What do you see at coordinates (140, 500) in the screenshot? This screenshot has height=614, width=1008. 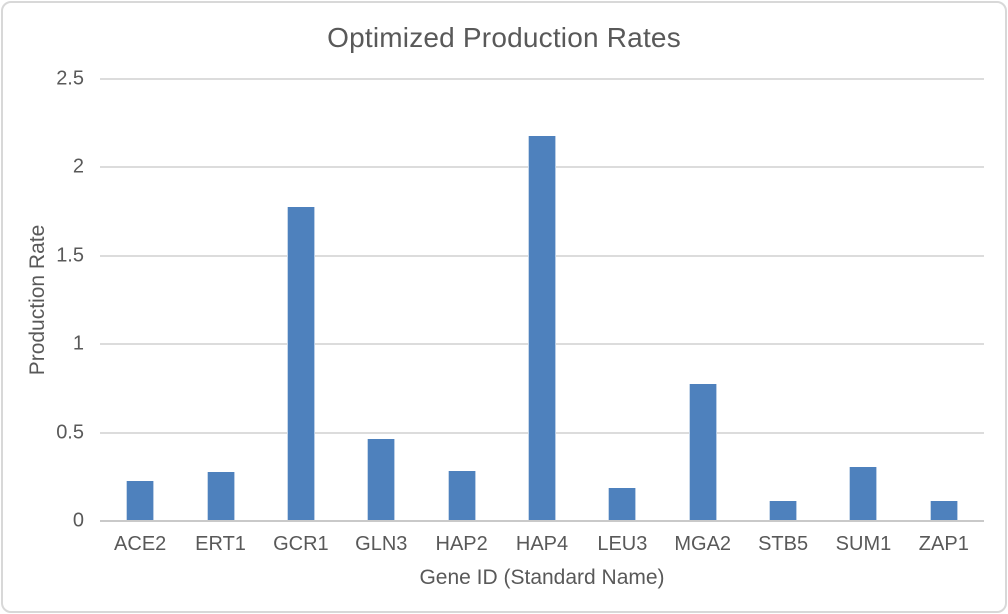 I see `bar-ace2` at bounding box center [140, 500].